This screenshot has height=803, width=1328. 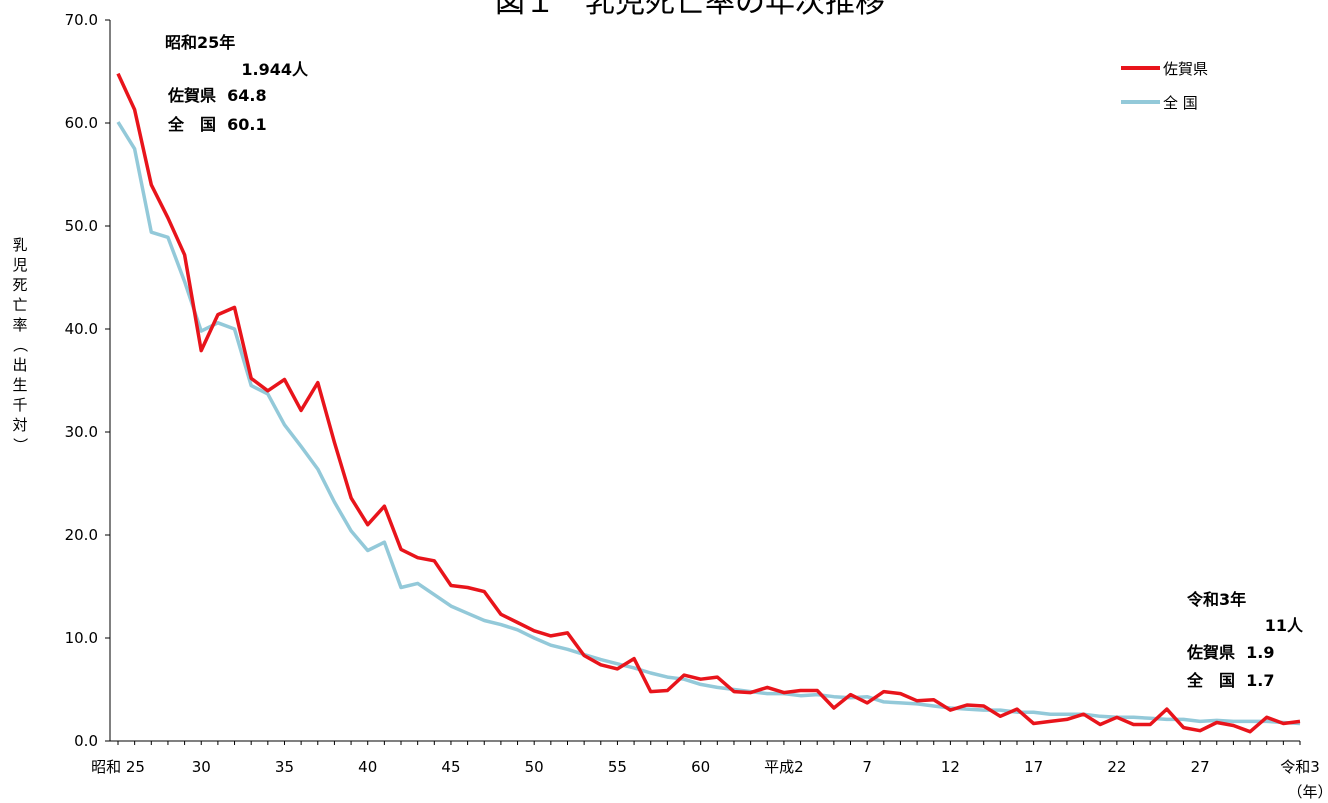 What do you see at coordinates (1284, 625) in the screenshot?
I see `annotation-line: 11人` at bounding box center [1284, 625].